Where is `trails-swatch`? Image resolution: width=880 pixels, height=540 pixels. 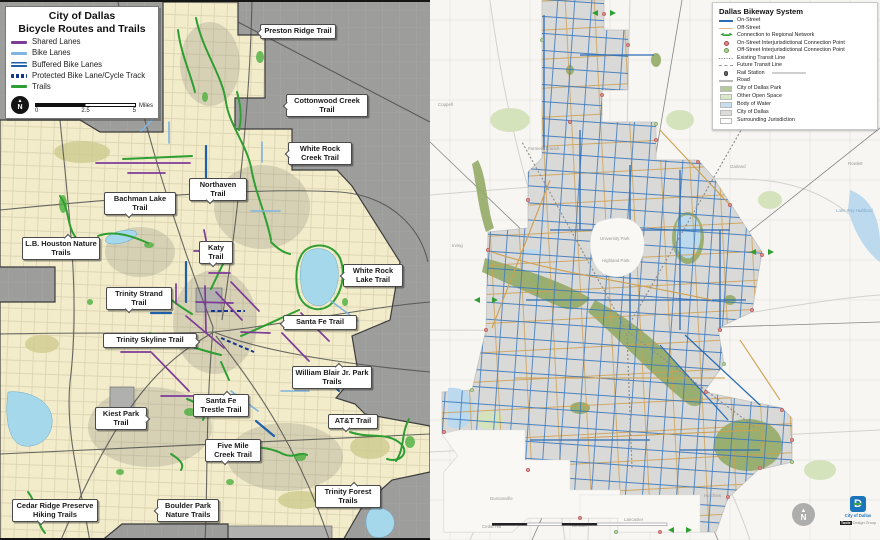
trails-swatch is located at coordinates (19, 87).